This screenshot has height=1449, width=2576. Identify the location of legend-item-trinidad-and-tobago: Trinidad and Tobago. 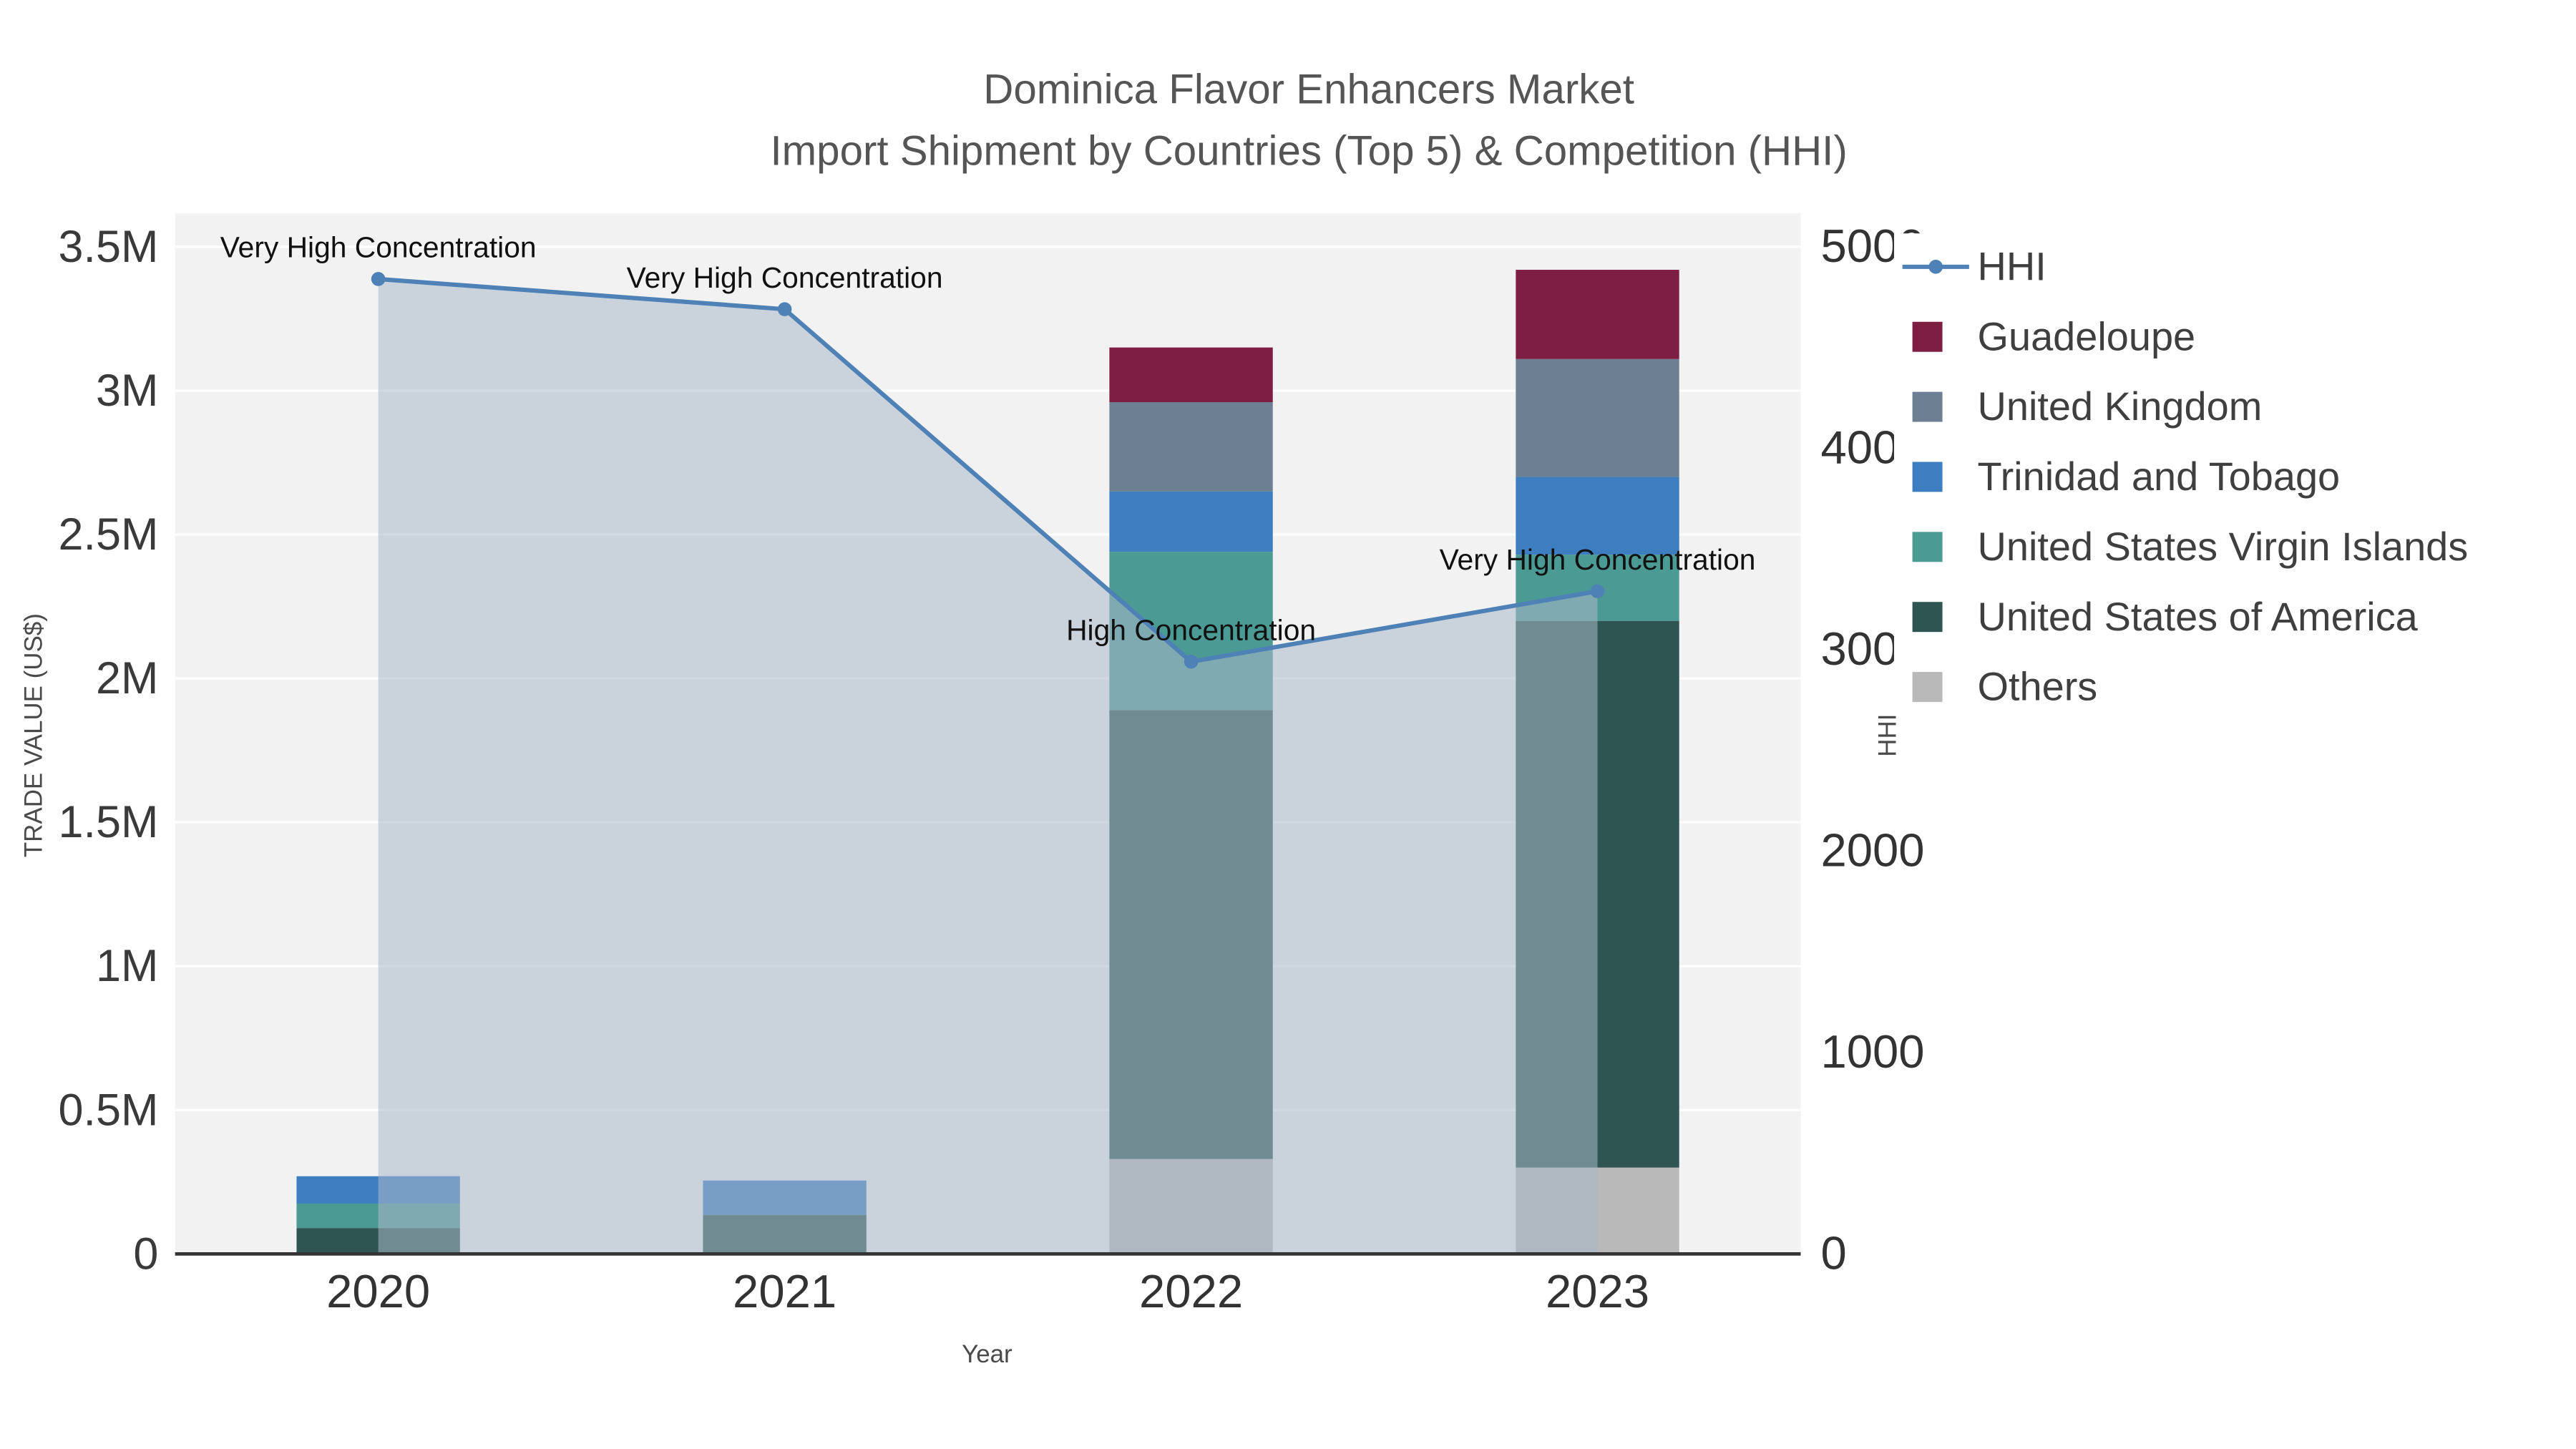
(2126, 476).